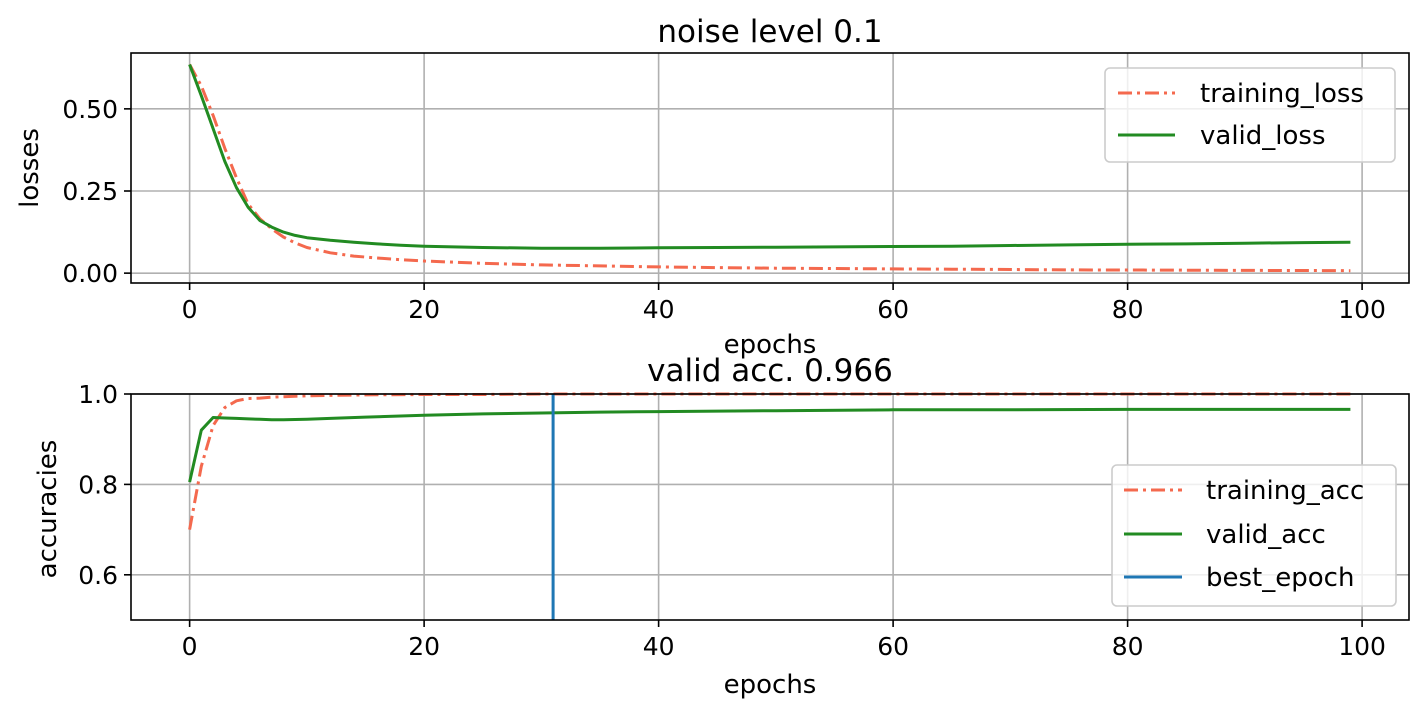  What do you see at coordinates (770, 345) in the screenshot?
I see `losses-xlabel: epochs` at bounding box center [770, 345].